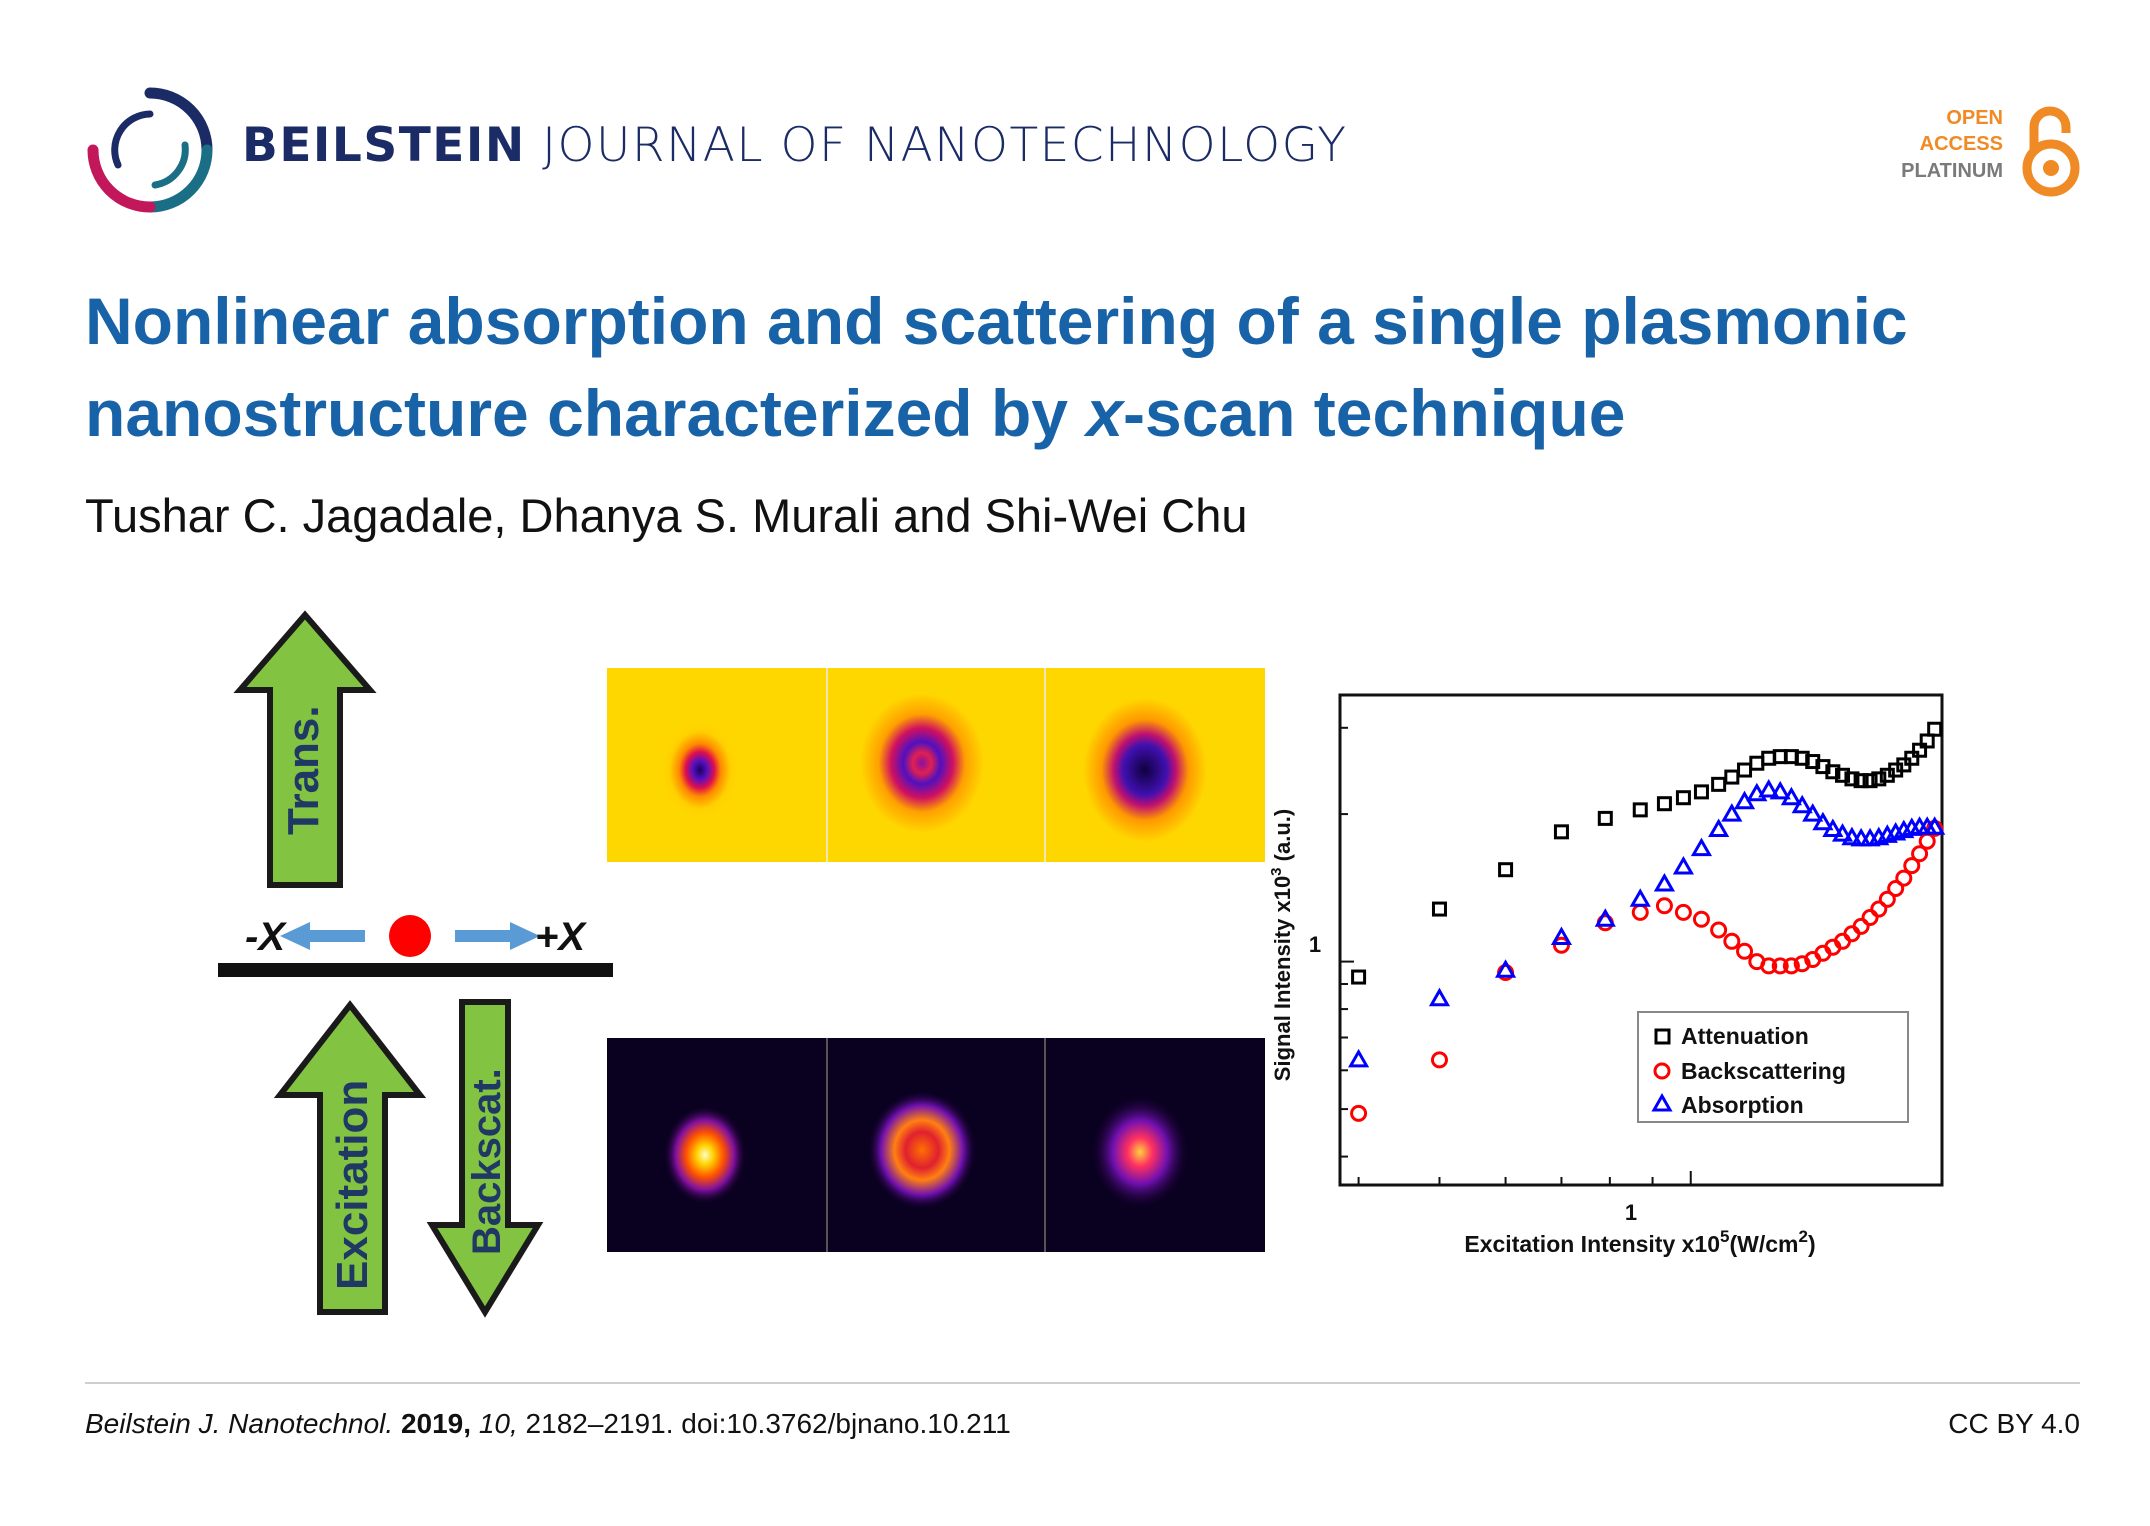 The height and width of the screenshot is (1526, 2150). I want to click on legend-marker-attenuation, so click(1662, 1036).